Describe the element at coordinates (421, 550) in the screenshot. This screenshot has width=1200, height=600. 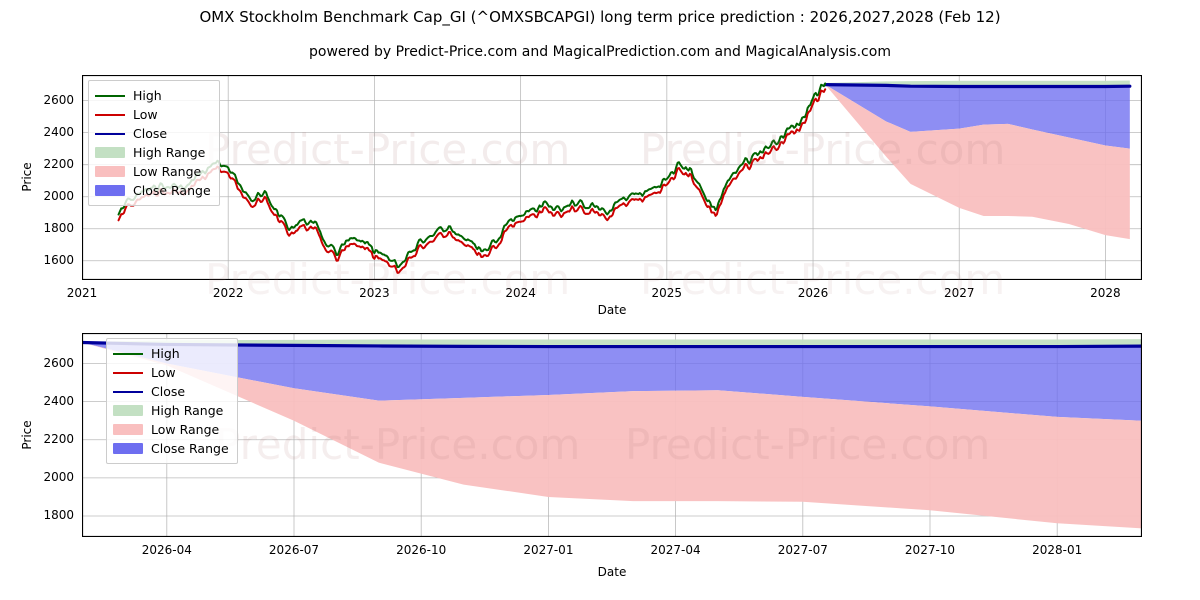
I see `x-tick-label: 2026-10` at that location.